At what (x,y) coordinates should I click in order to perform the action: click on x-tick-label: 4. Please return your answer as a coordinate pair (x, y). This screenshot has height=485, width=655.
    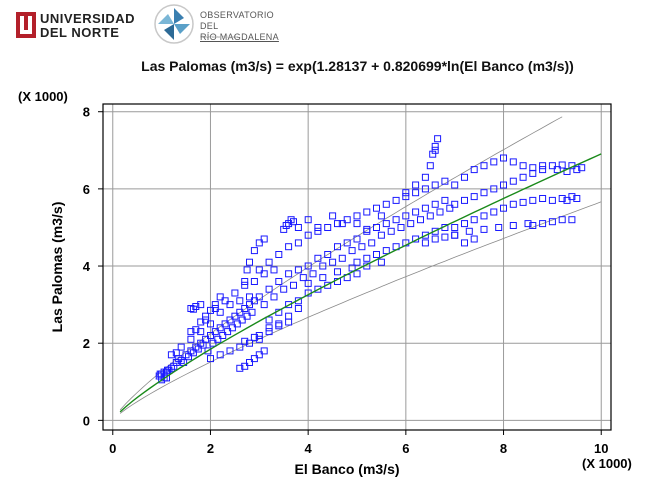
    Looking at the image, I should click on (309, 448).